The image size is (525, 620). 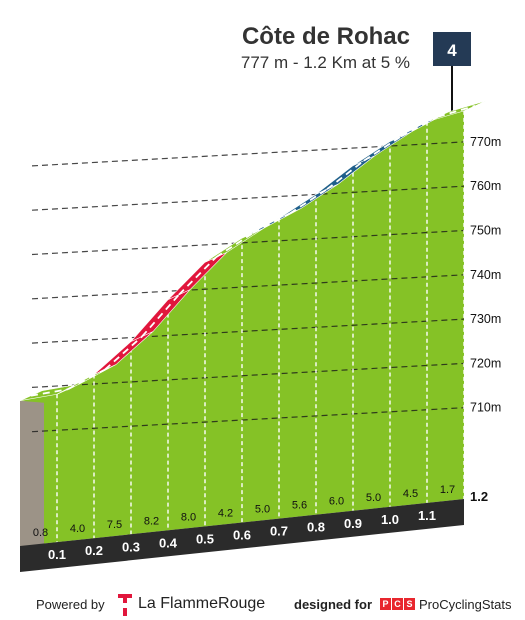 What do you see at coordinates (205, 538) in the screenshot?
I see `km-distance-label: 0.5` at bounding box center [205, 538].